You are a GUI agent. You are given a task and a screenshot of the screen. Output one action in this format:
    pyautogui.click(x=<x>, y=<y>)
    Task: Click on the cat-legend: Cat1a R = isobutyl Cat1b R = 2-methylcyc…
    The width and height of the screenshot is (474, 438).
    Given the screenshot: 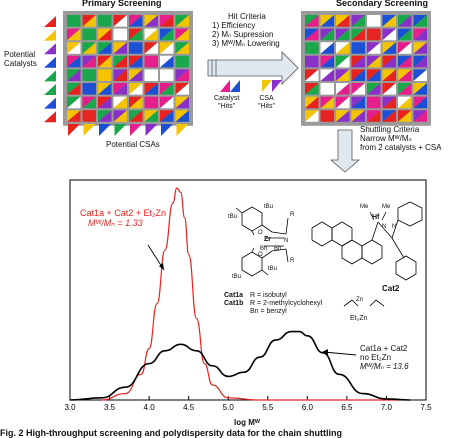 What is the action you would take?
    pyautogui.click(x=273, y=304)
    